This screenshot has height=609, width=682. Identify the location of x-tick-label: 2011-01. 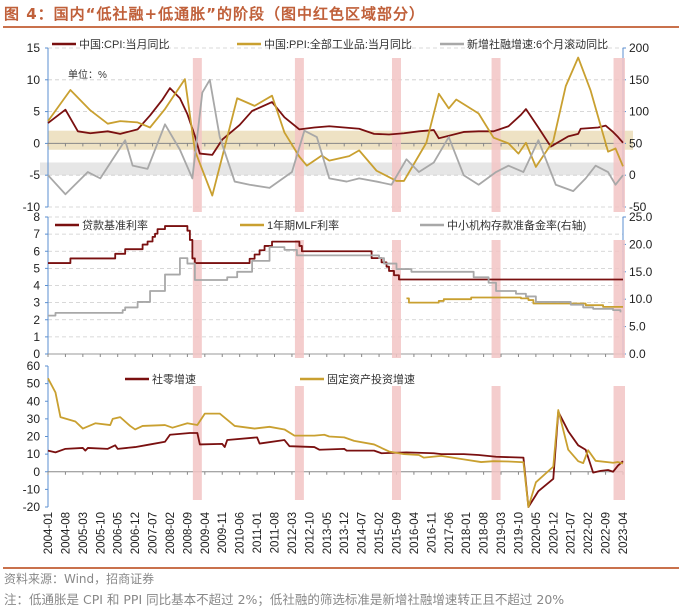
(258, 532).